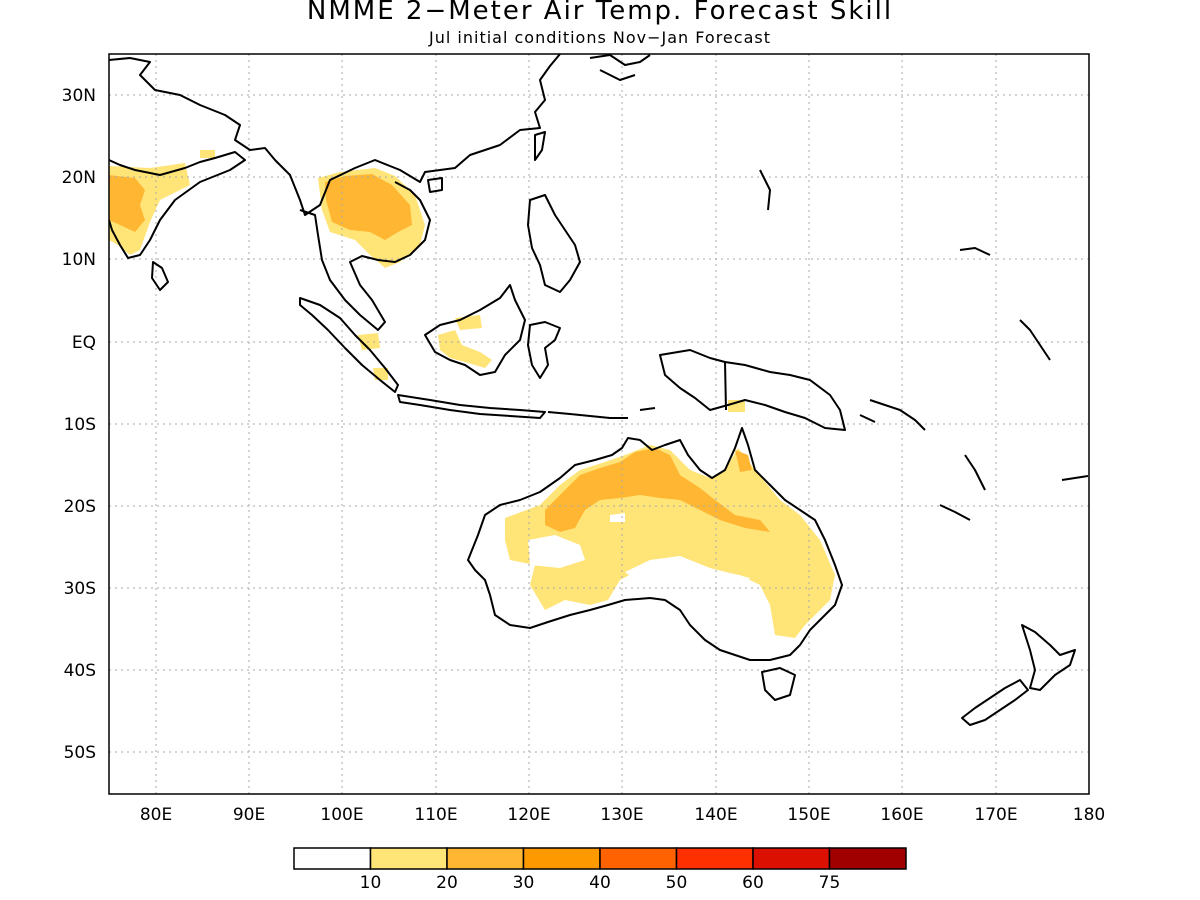  I want to click on lat-label-10n: 10N, so click(79, 260).